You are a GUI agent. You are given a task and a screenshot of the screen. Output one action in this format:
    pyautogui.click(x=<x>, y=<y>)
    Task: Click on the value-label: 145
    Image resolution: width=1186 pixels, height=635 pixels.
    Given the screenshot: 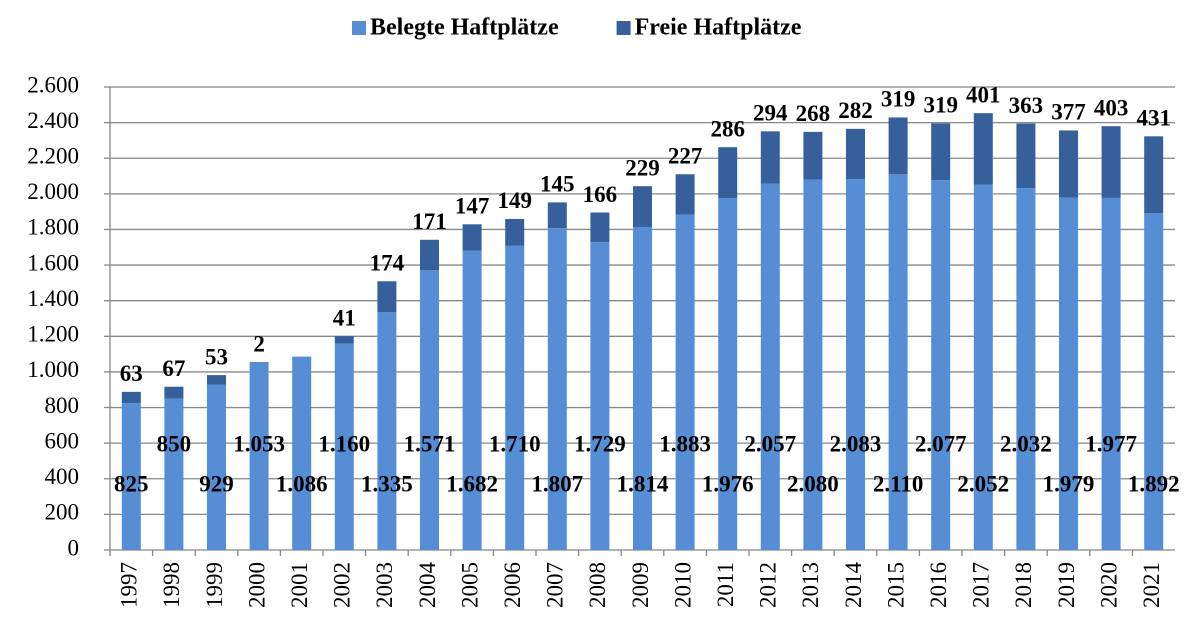 What is the action you would take?
    pyautogui.click(x=557, y=184)
    